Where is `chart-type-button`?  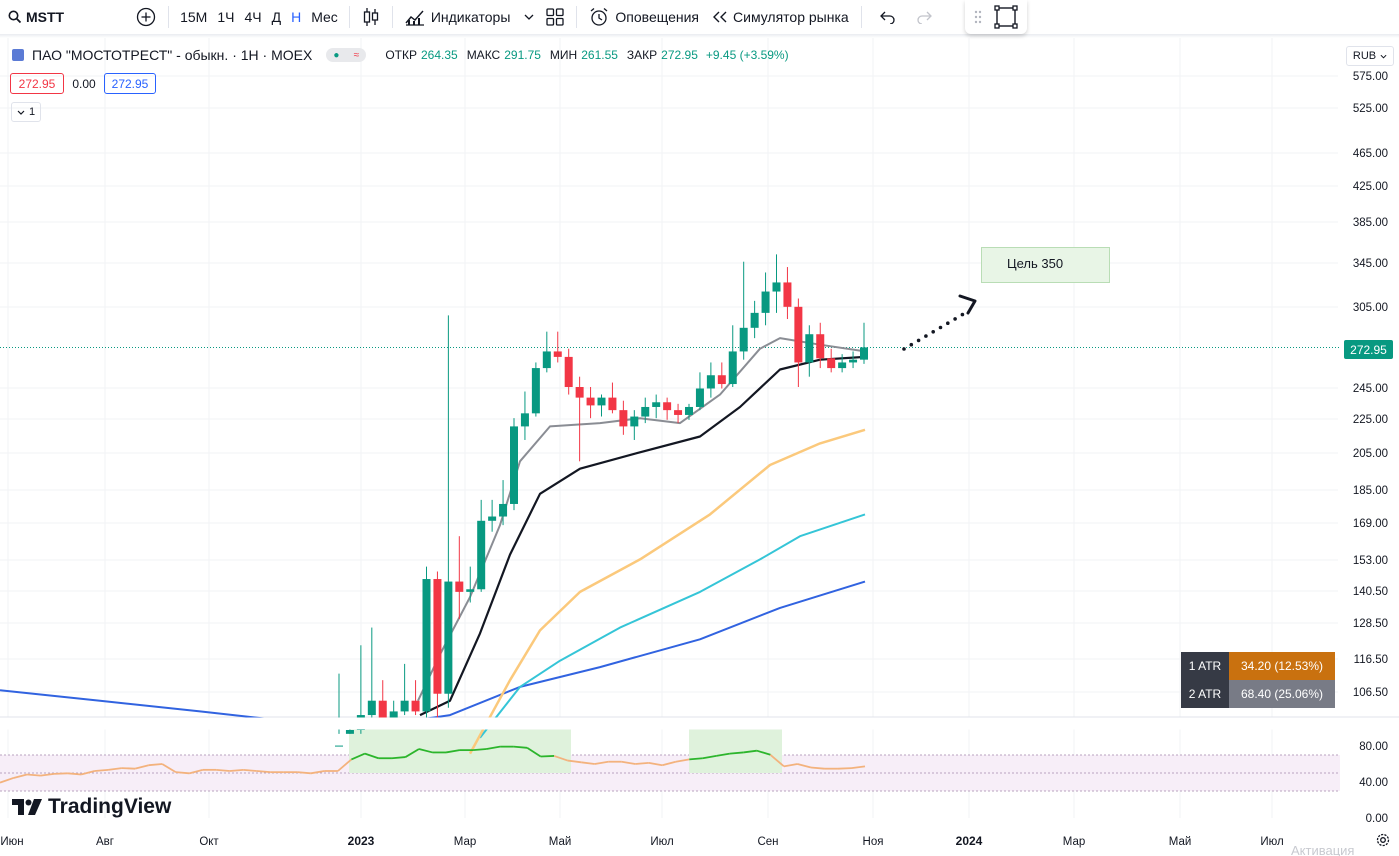 chart-type-button is located at coordinates (371, 17).